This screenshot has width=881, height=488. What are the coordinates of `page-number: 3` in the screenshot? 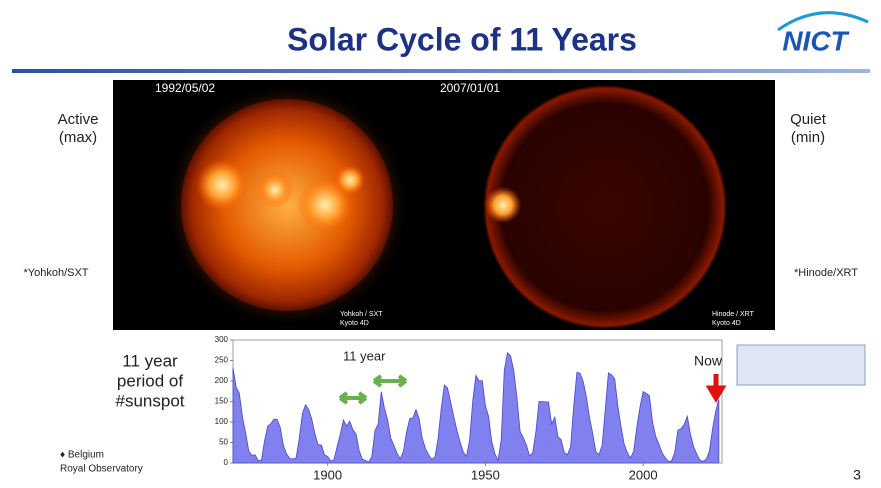 It's located at (857, 475).